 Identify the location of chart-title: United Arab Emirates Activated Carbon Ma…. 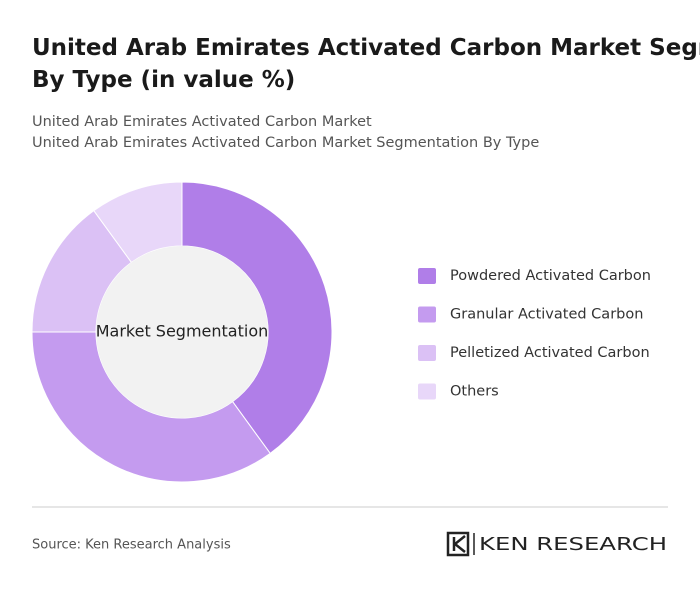
(366, 64).